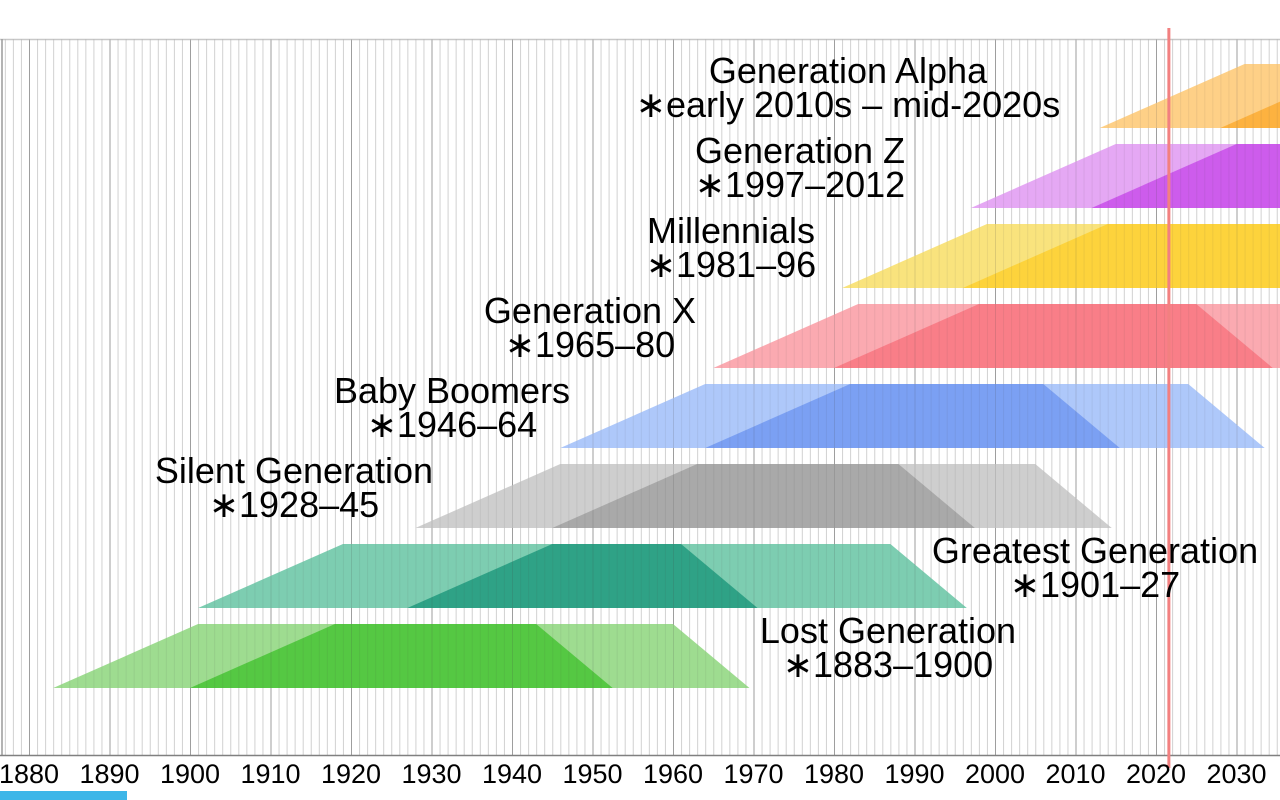 This screenshot has width=1280, height=800. I want to click on generation-years-label: ∗1901–27, so click(1095, 584).